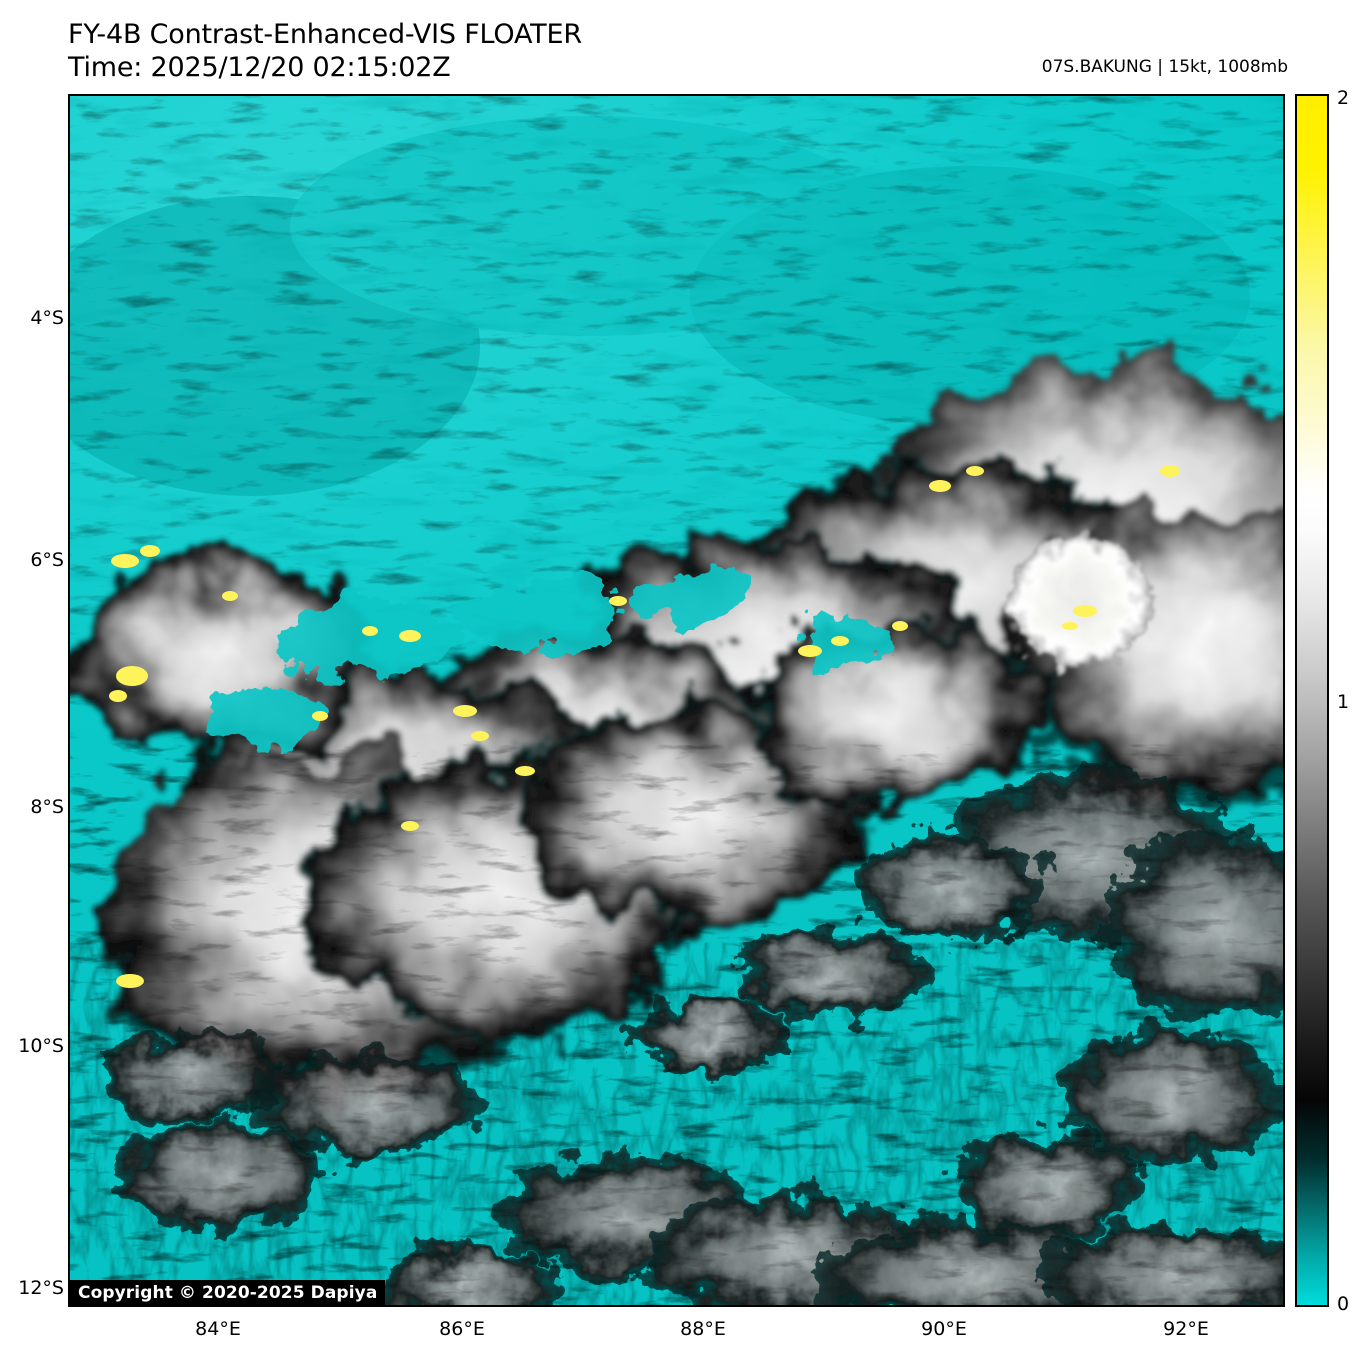 This screenshot has width=1362, height=1359. What do you see at coordinates (1343, 98) in the screenshot?
I see `colorbar-tick-2: 2` at bounding box center [1343, 98].